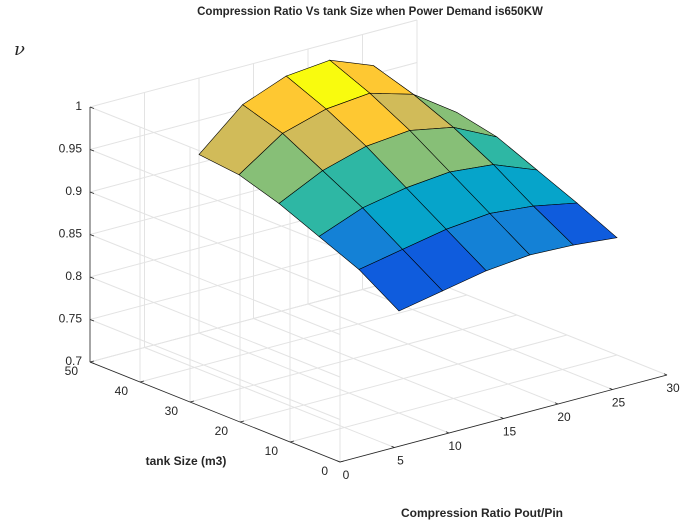 Image resolution: width=695 pixels, height=527 pixels. What do you see at coordinates (71, 319) in the screenshot?
I see `z-tick-label: 0.75` at bounding box center [71, 319].